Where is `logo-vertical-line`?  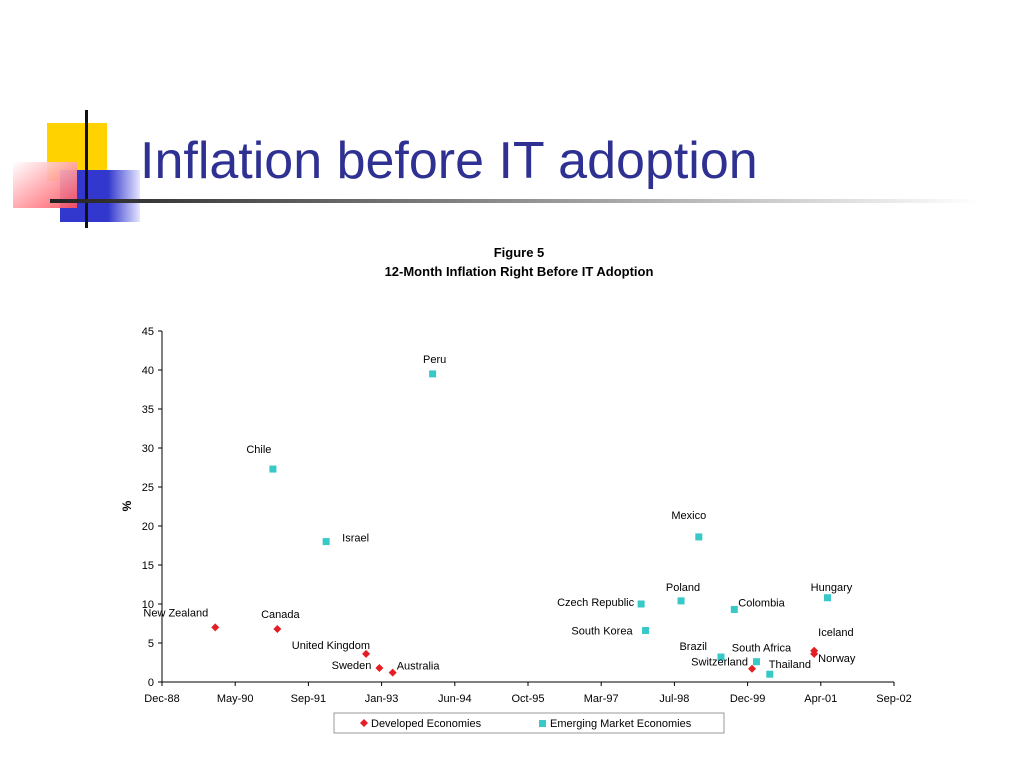
logo-vertical-line is located at coordinates (86, 169).